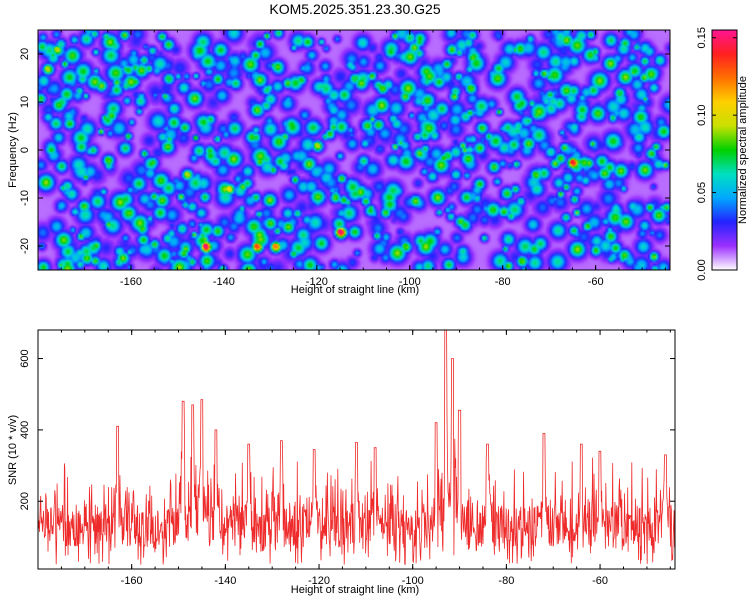 The image size is (750, 600). What do you see at coordinates (317, 282) in the screenshot?
I see `spectrogram-xtick-label: -120` at bounding box center [317, 282].